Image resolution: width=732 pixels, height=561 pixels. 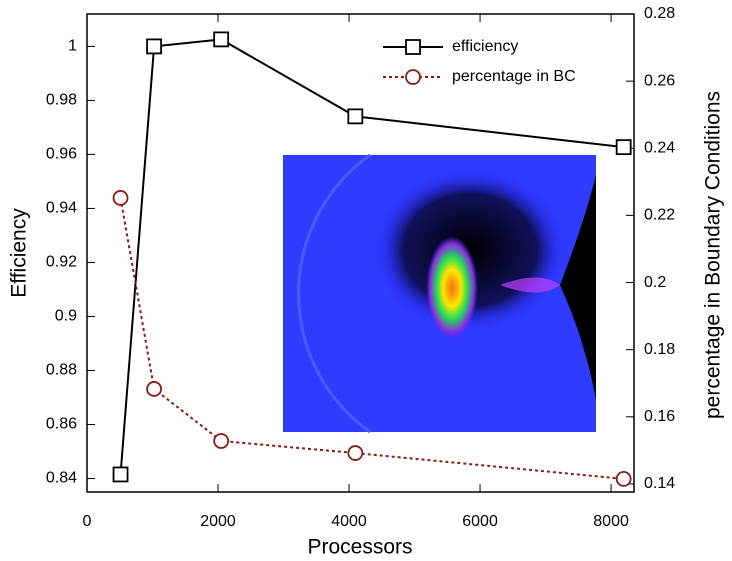 I want to click on y2-axis-label: percentage in Boundary Conditions, so click(x=713, y=255).